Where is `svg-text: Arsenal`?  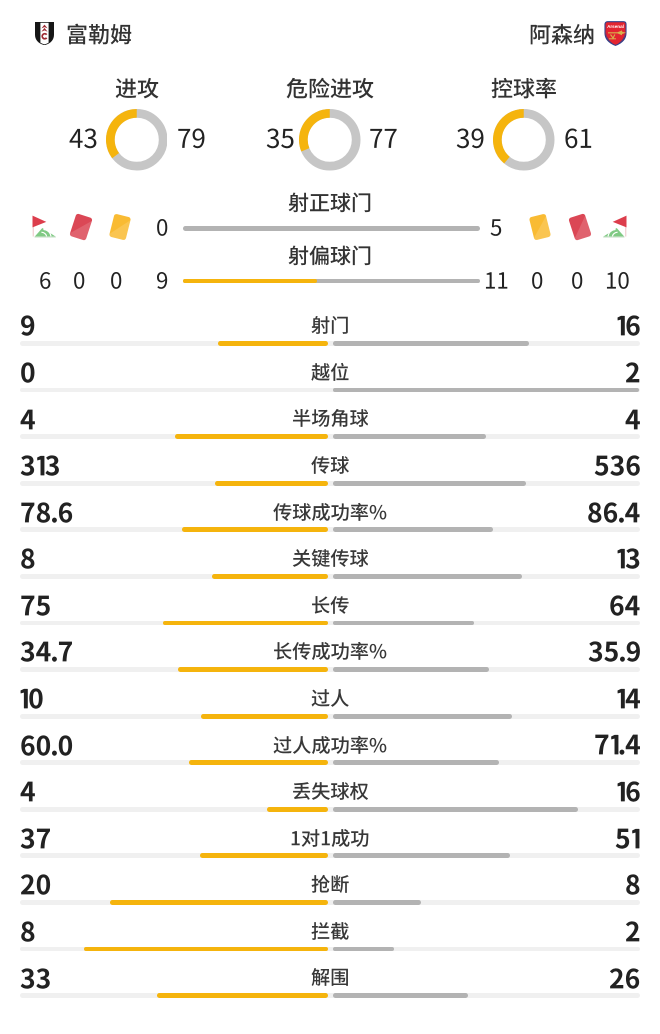
svg-text: Arsenal is located at coordinates (615, 26).